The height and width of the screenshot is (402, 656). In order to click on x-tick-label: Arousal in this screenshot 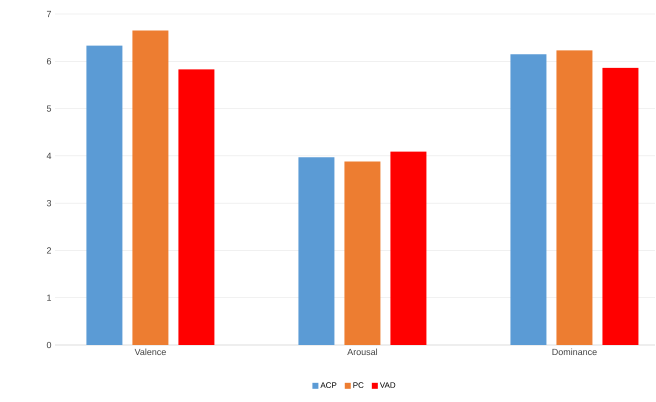, I will do `click(362, 352)`.